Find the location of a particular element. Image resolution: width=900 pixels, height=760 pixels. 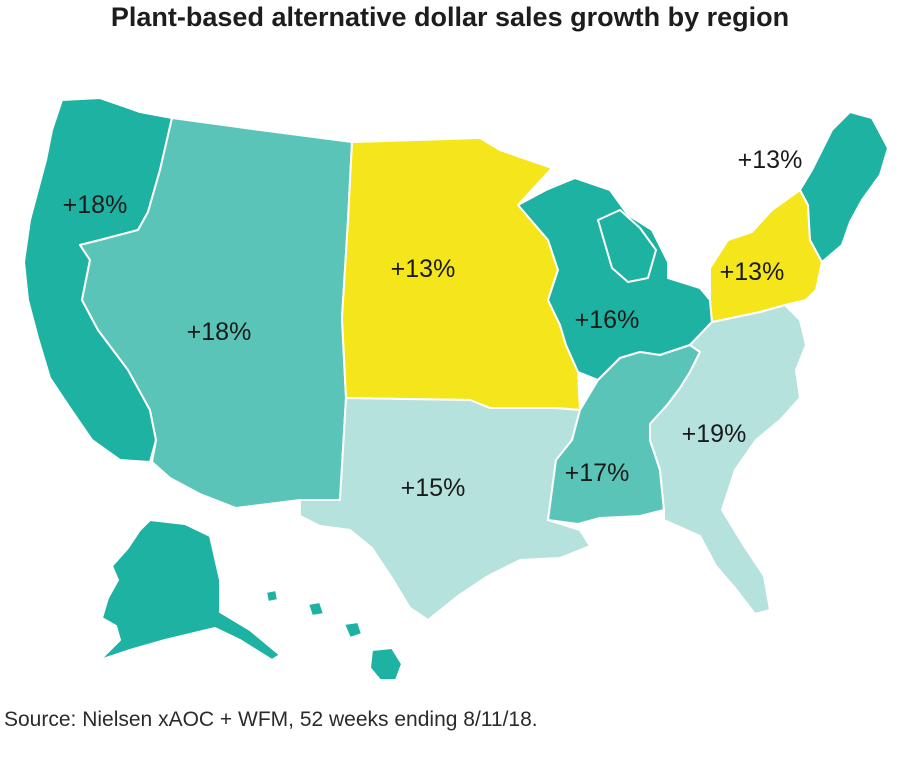

region-hawaii-big is located at coordinates (386, 664).